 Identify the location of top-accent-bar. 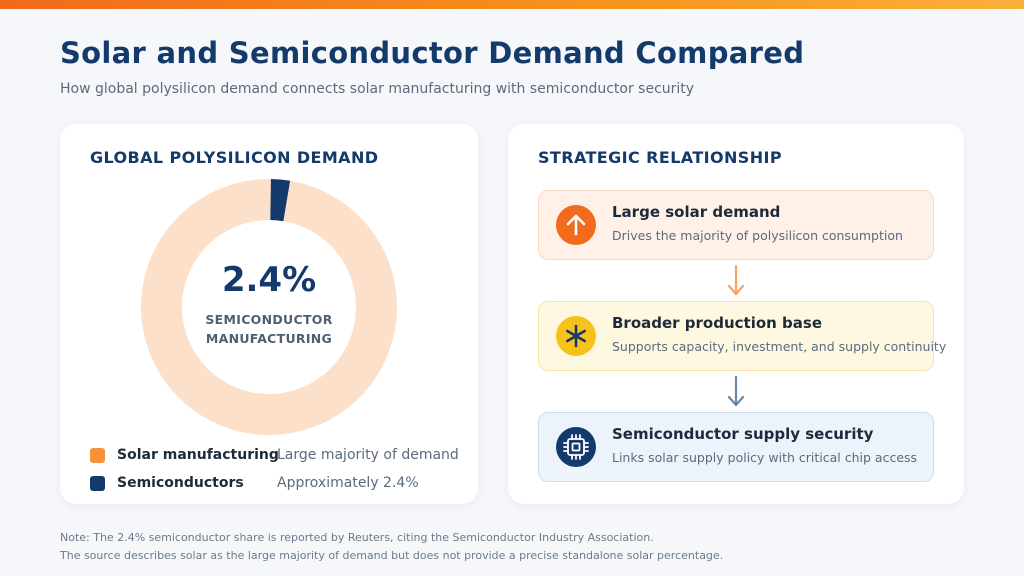
(512, 4).